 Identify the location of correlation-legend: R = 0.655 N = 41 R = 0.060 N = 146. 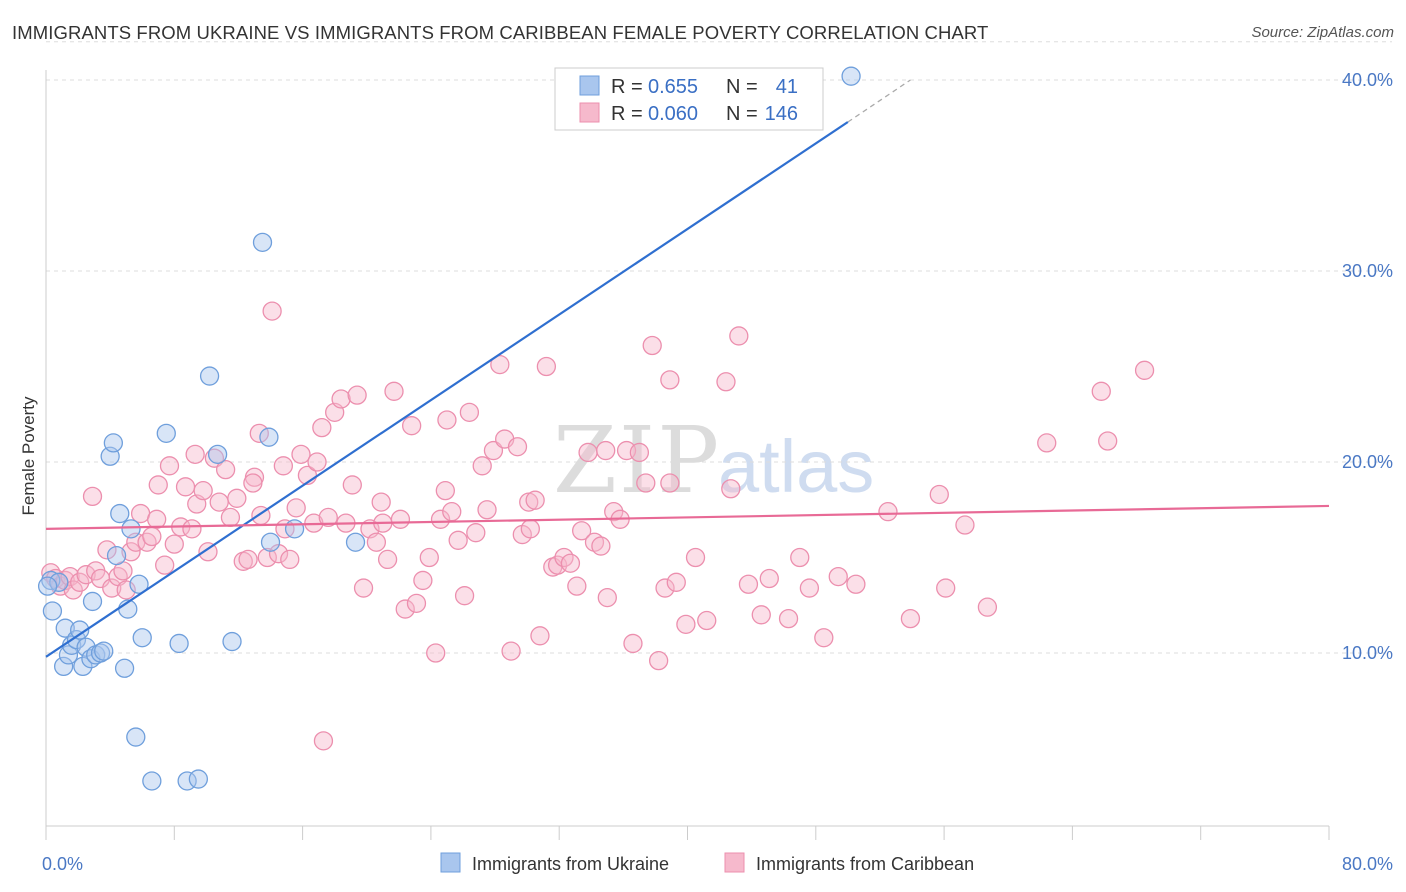
(689, 99).